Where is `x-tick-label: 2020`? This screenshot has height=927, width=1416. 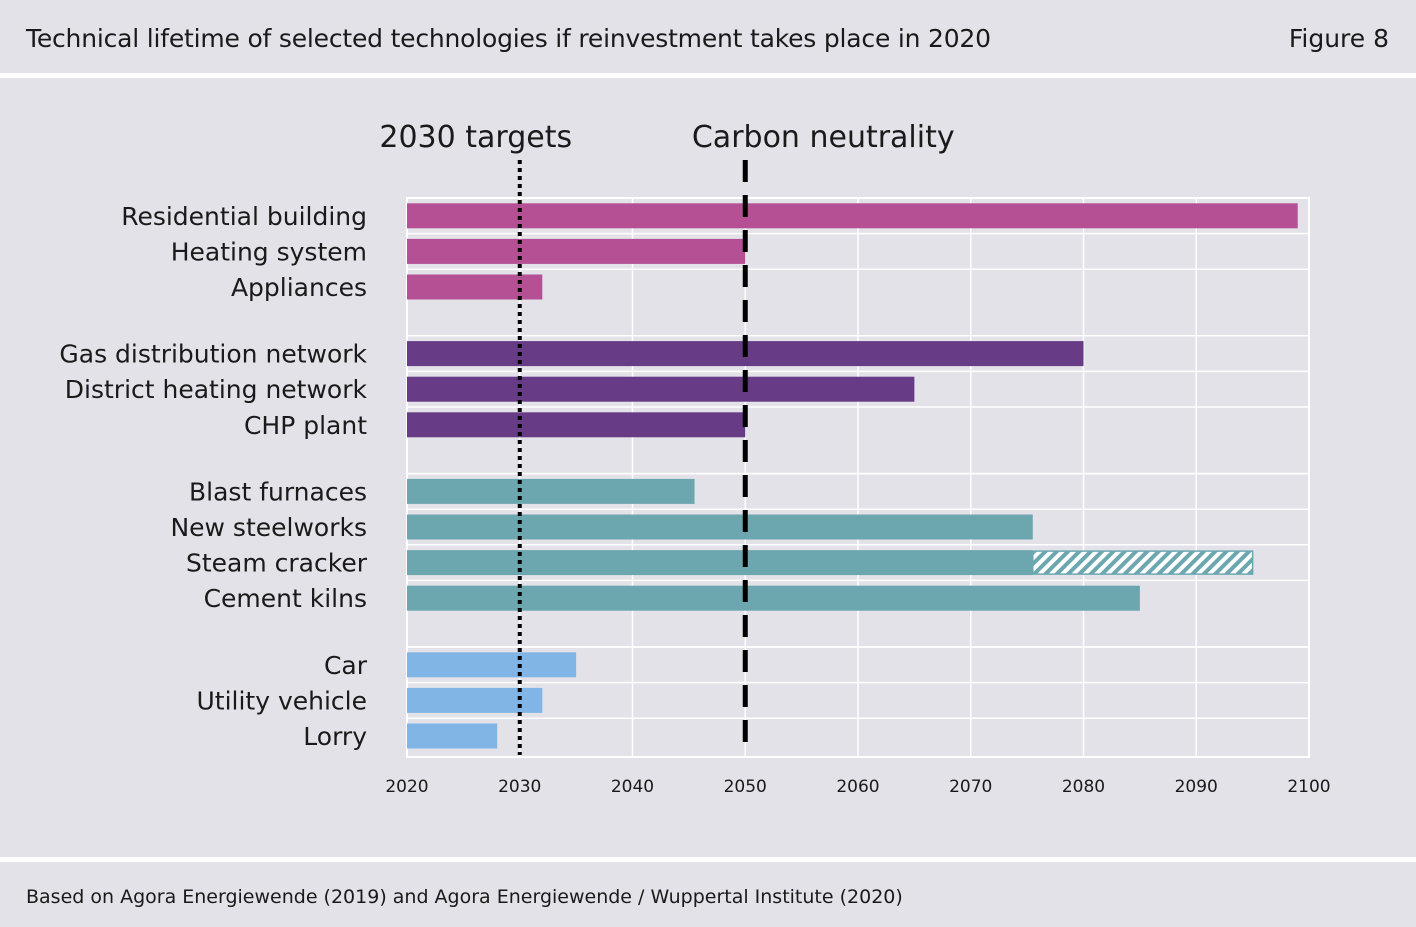 x-tick-label: 2020 is located at coordinates (406, 787).